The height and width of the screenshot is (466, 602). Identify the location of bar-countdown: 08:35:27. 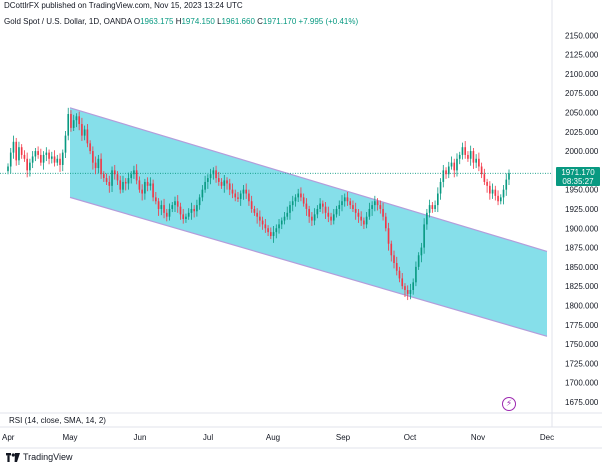
(578, 181).